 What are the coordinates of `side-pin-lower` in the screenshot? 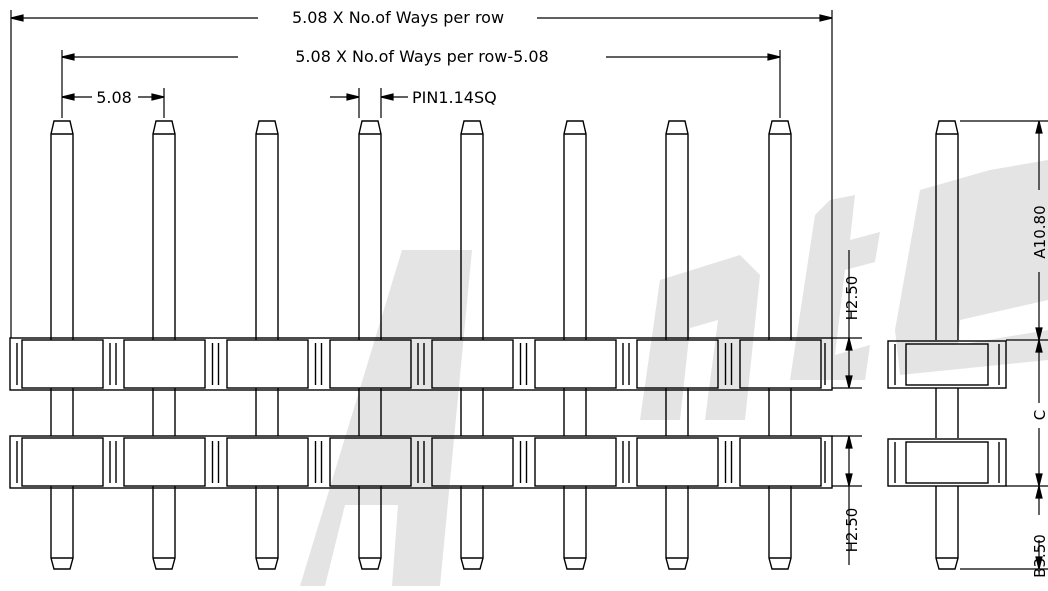 It's located at (947, 528).